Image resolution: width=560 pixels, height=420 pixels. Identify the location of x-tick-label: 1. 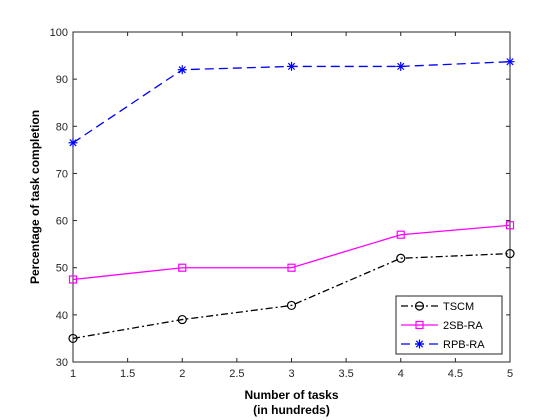
(73, 374).